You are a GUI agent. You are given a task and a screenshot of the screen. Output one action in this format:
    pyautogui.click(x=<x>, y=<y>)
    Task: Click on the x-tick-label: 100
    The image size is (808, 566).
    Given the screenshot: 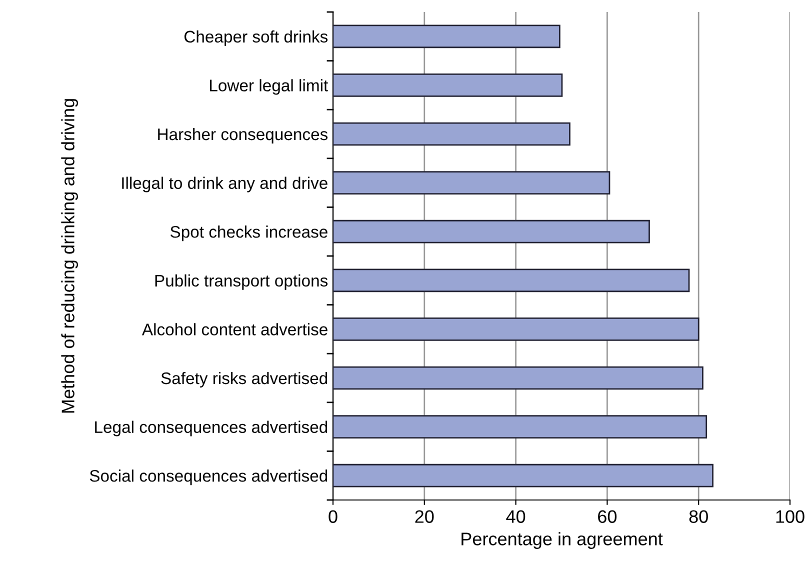 What is the action you would take?
    pyautogui.click(x=790, y=516)
    